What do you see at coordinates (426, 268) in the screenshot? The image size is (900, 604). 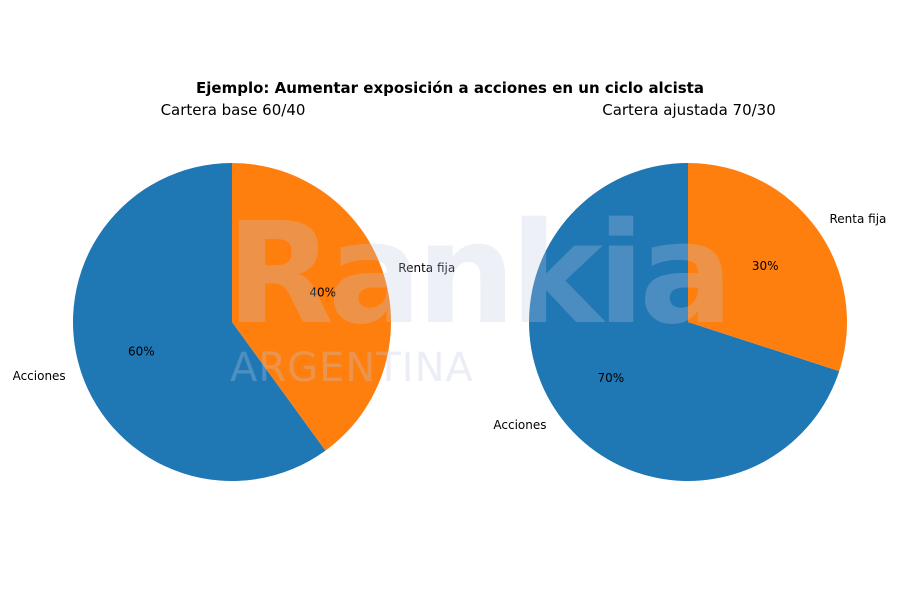 I see `category-label-left-1: Renta fija` at bounding box center [426, 268].